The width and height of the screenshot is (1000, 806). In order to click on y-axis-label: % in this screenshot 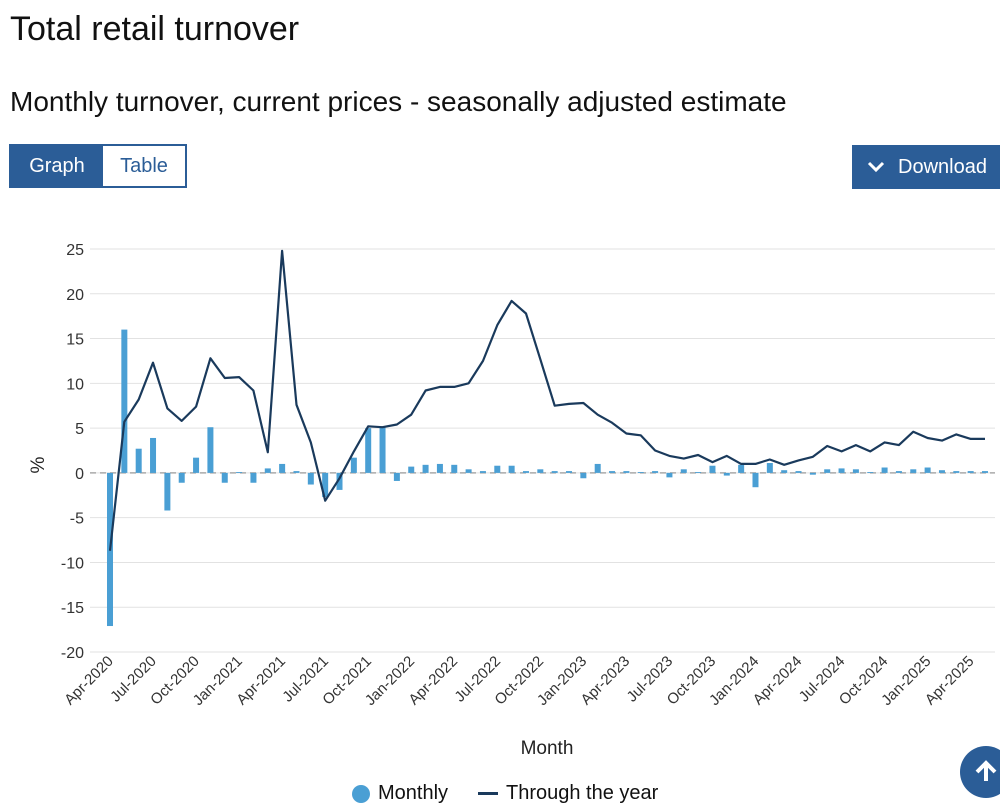, I will do `click(38, 464)`.